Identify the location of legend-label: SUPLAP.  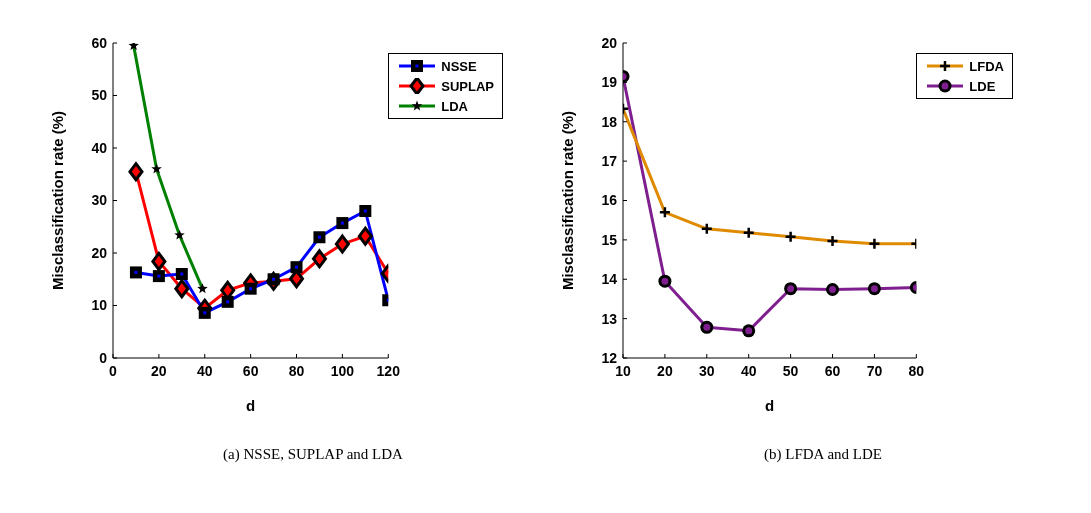
(467, 86).